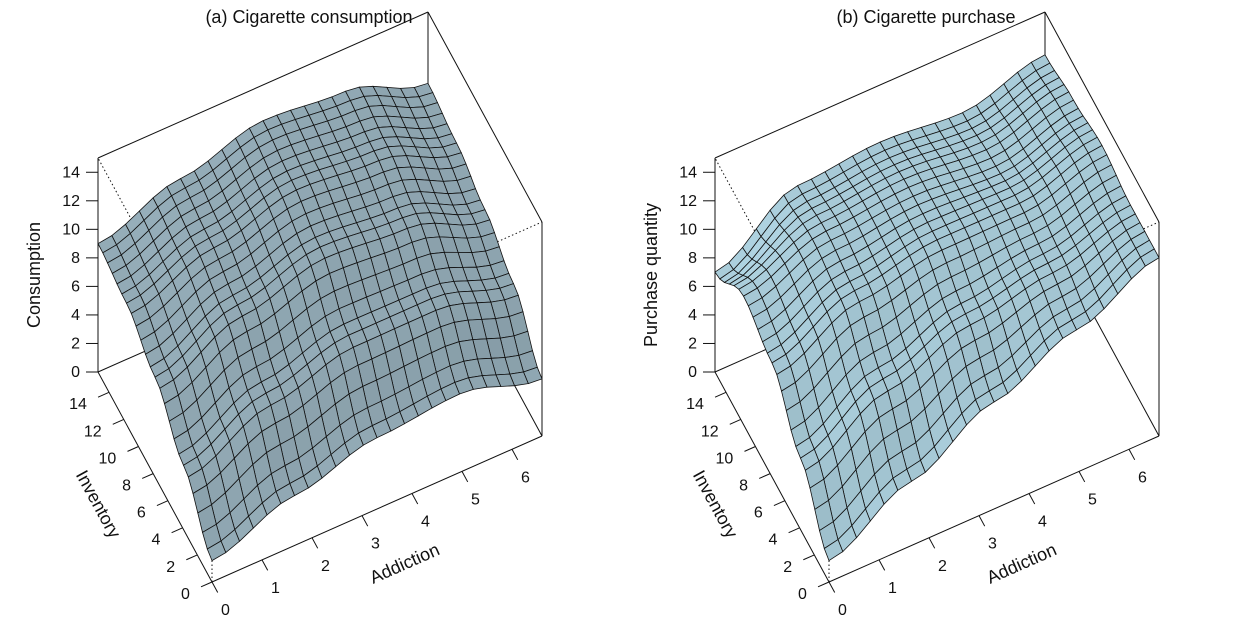  Describe the element at coordinates (309, 17) in the screenshot. I see `chart-title: (a) Cigarette consumption` at that location.